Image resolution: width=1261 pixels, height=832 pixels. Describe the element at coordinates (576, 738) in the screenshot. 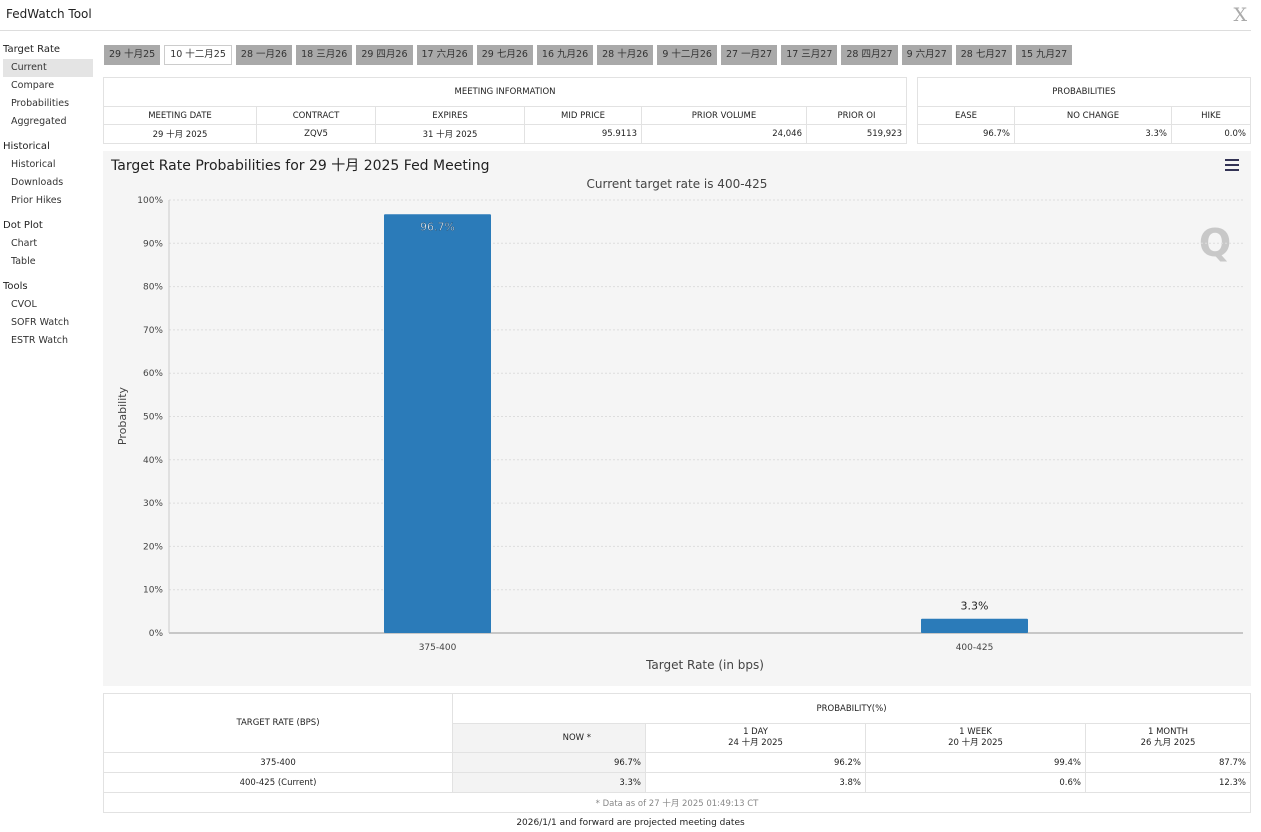

I see `col-now-label: NOW *` at that location.